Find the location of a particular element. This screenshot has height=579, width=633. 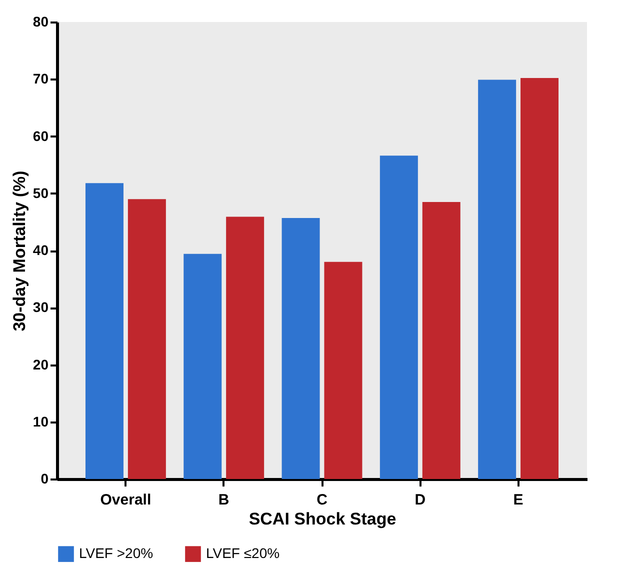

legend-label: LVEF >20% is located at coordinates (116, 553).